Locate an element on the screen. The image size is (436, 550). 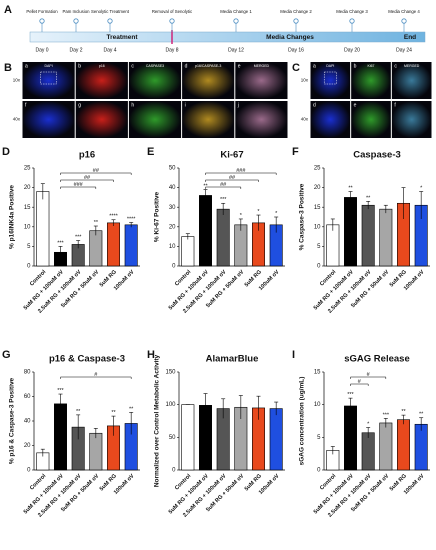
y-tick-label: 150 is located at coordinates (170, 373).